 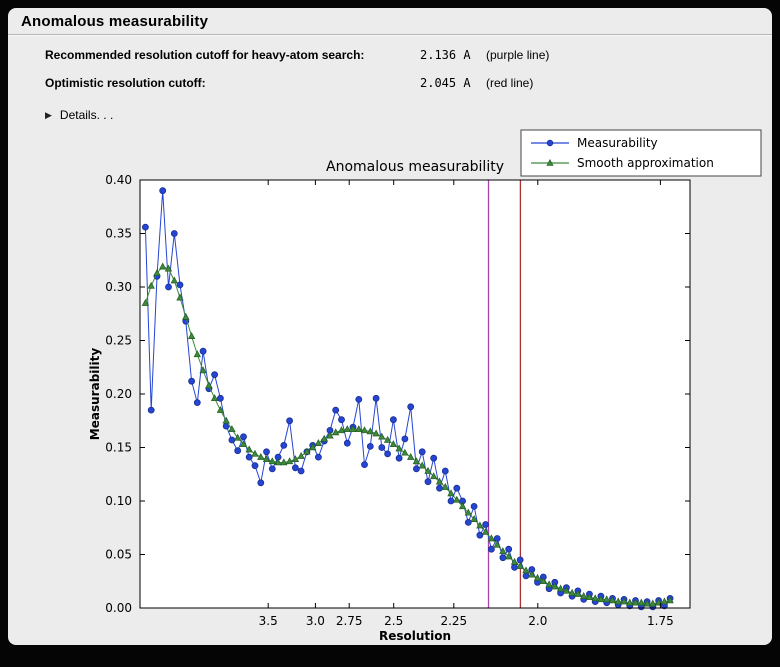 I want to click on legend-smooth-marker-icon, so click(x=550, y=162).